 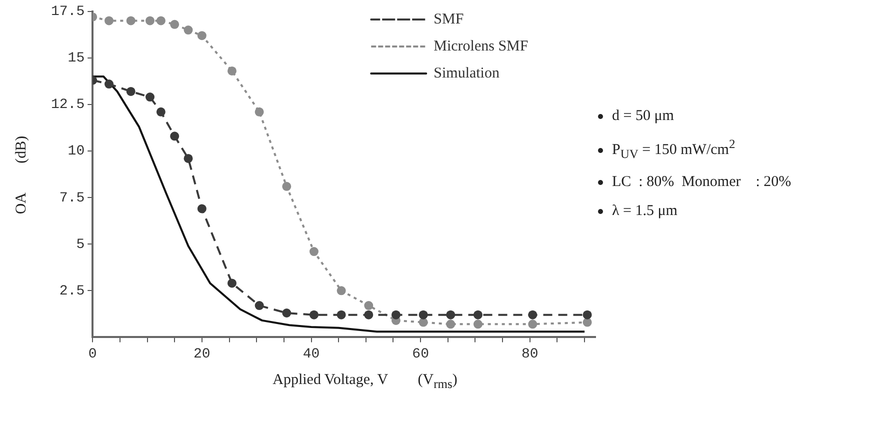 What do you see at coordinates (481, 46) in the screenshot?
I see `legend-label: Microlens SMF` at bounding box center [481, 46].